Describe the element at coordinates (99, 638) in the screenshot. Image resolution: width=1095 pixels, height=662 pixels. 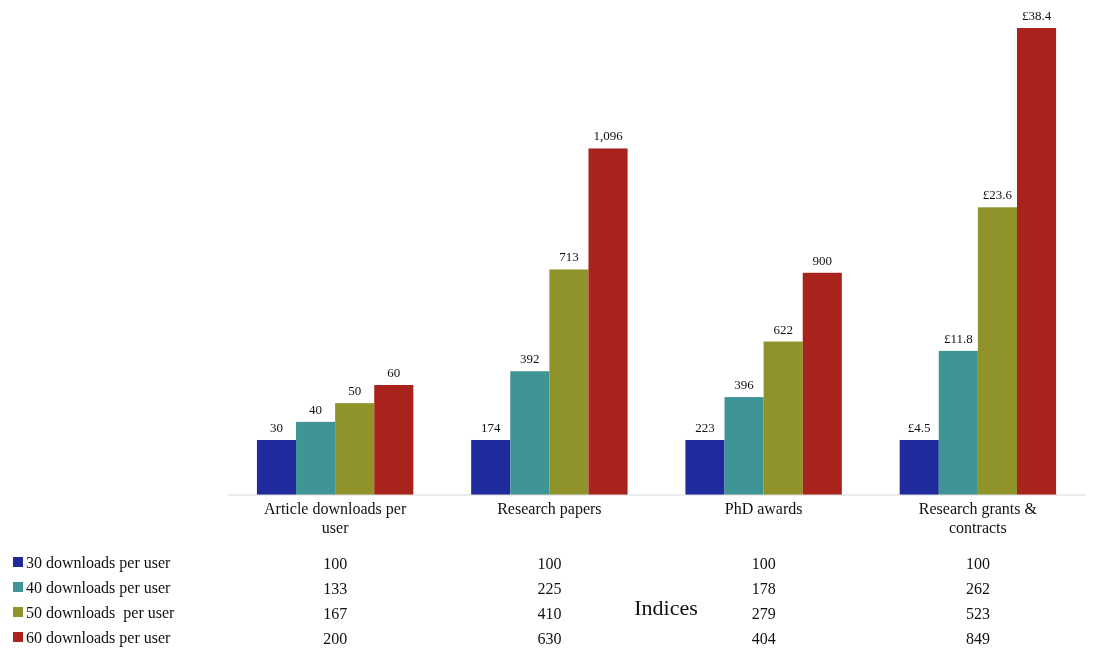
I see `legend-label: 60 downloads per user` at that location.